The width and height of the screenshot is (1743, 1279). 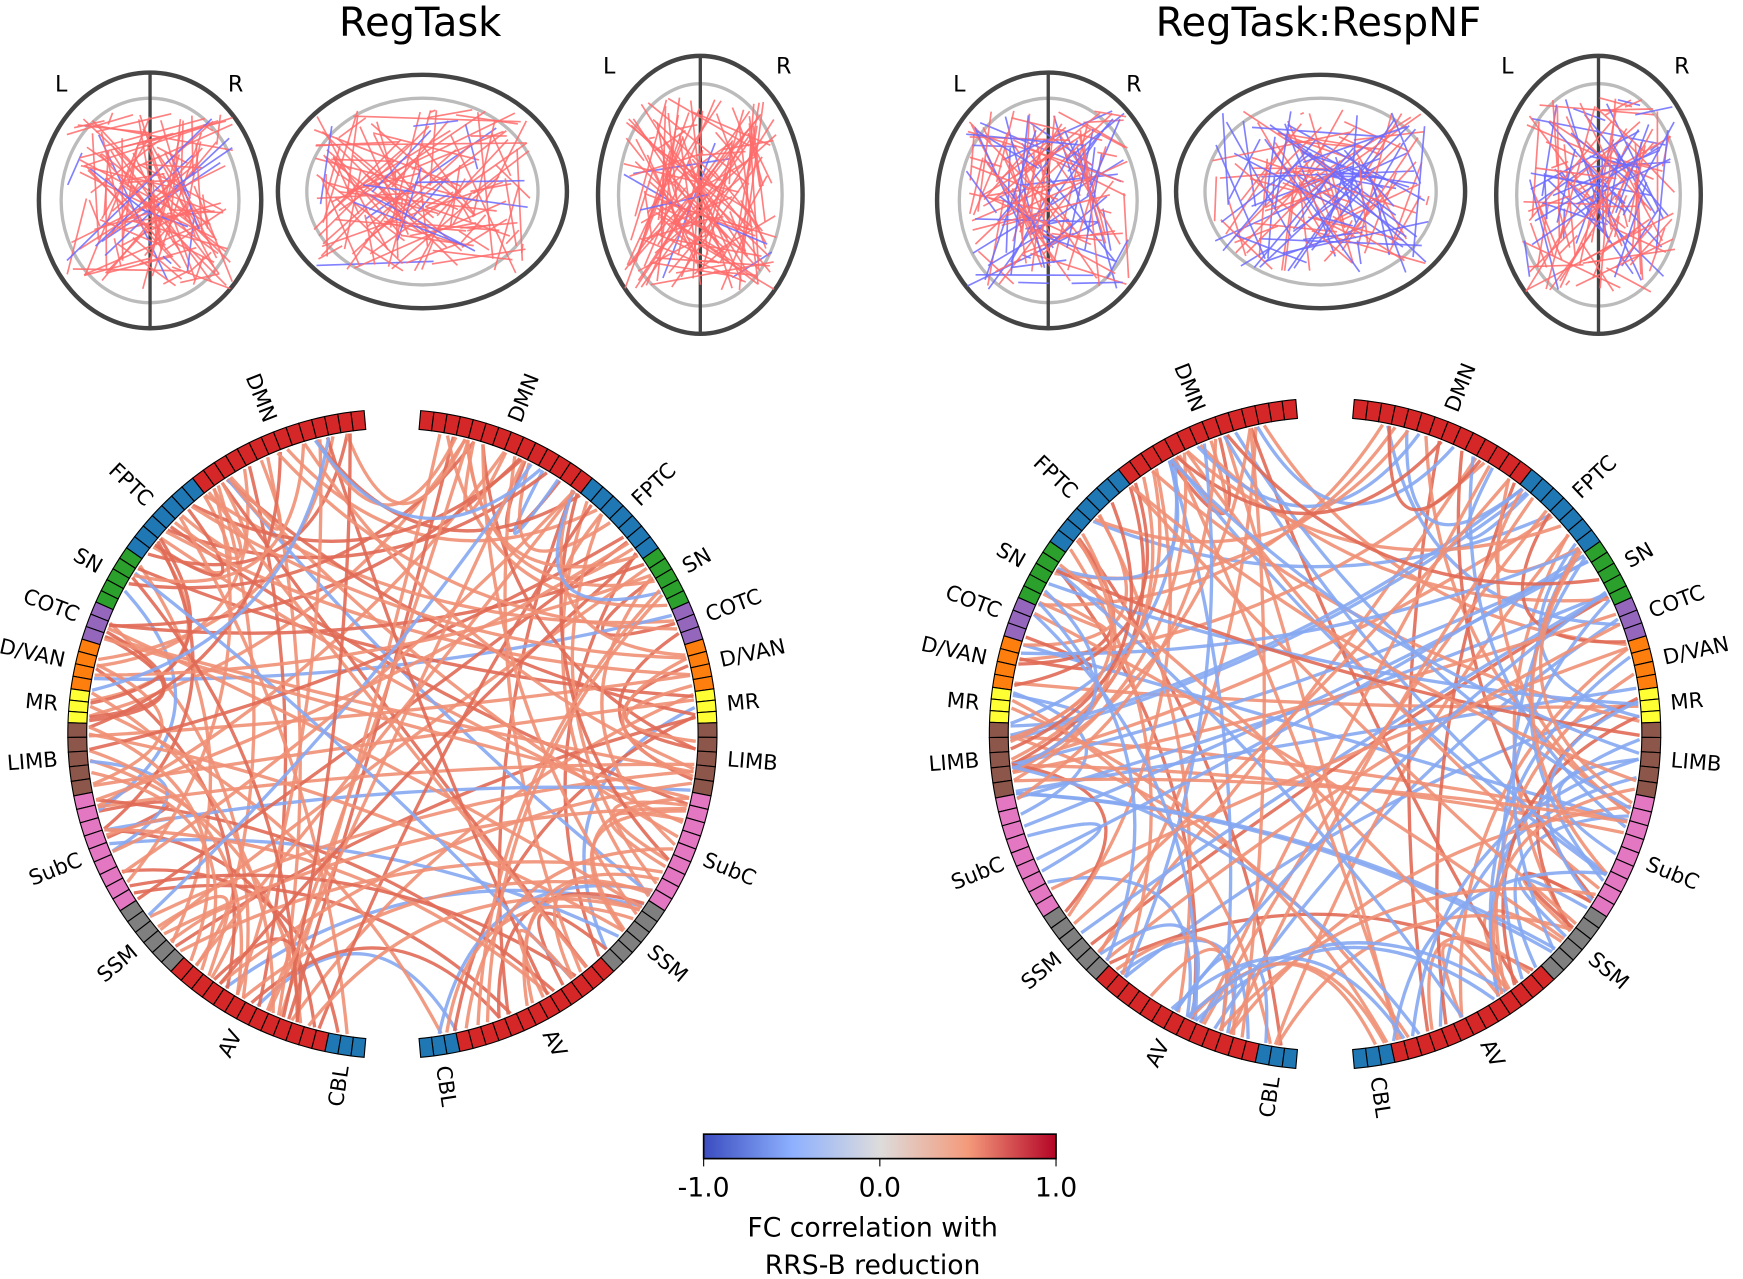 I want to click on panel-title: RegTask, so click(x=420, y=23).